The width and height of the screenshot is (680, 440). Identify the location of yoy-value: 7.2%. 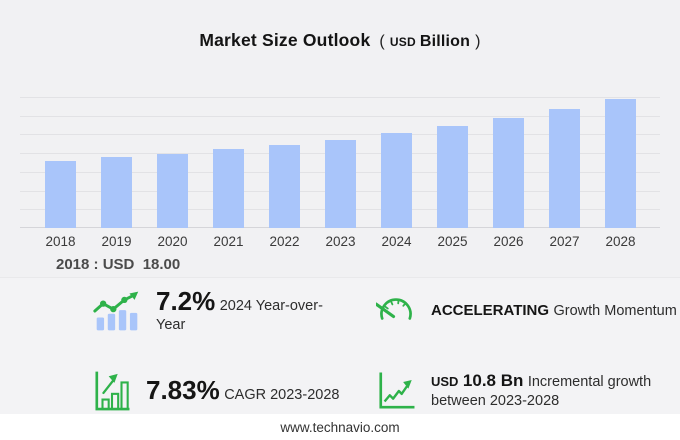
(186, 300).